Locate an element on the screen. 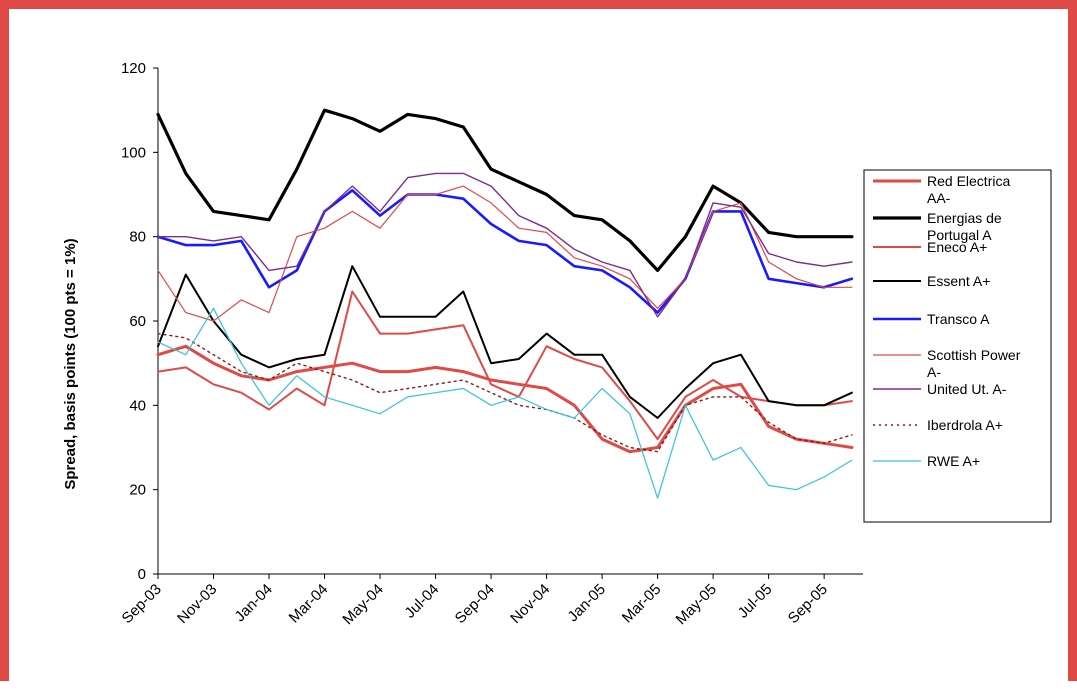 This screenshot has height=690, width=1077. y-tick-label: 20 is located at coordinates (137, 490).